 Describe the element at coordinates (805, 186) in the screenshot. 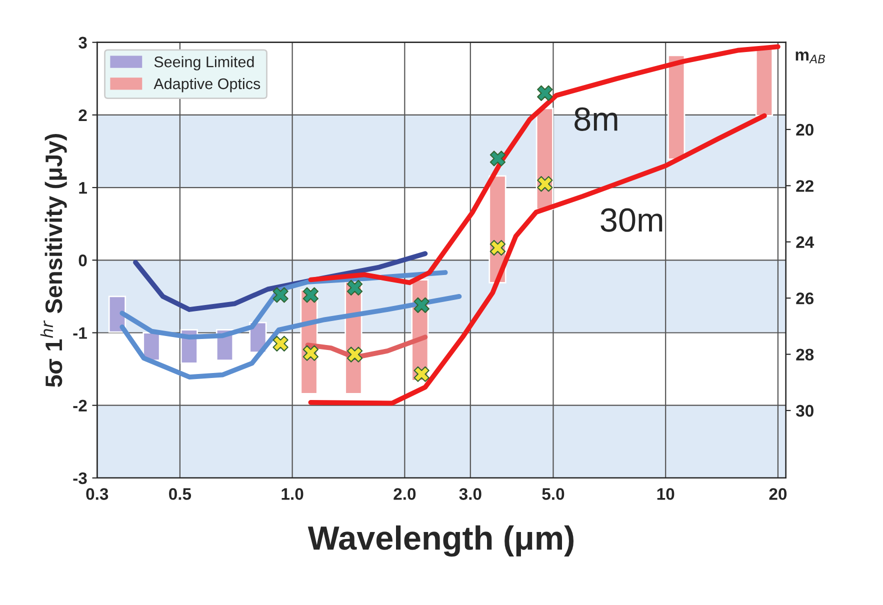

I see `y2-tick-label: 22` at that location.